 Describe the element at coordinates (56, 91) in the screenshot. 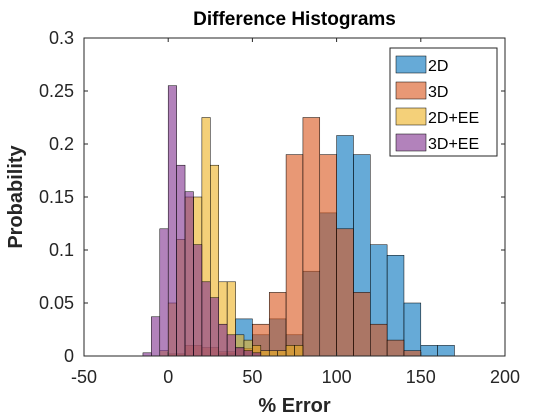

I see `y-tick-label: 0.25` at that location.